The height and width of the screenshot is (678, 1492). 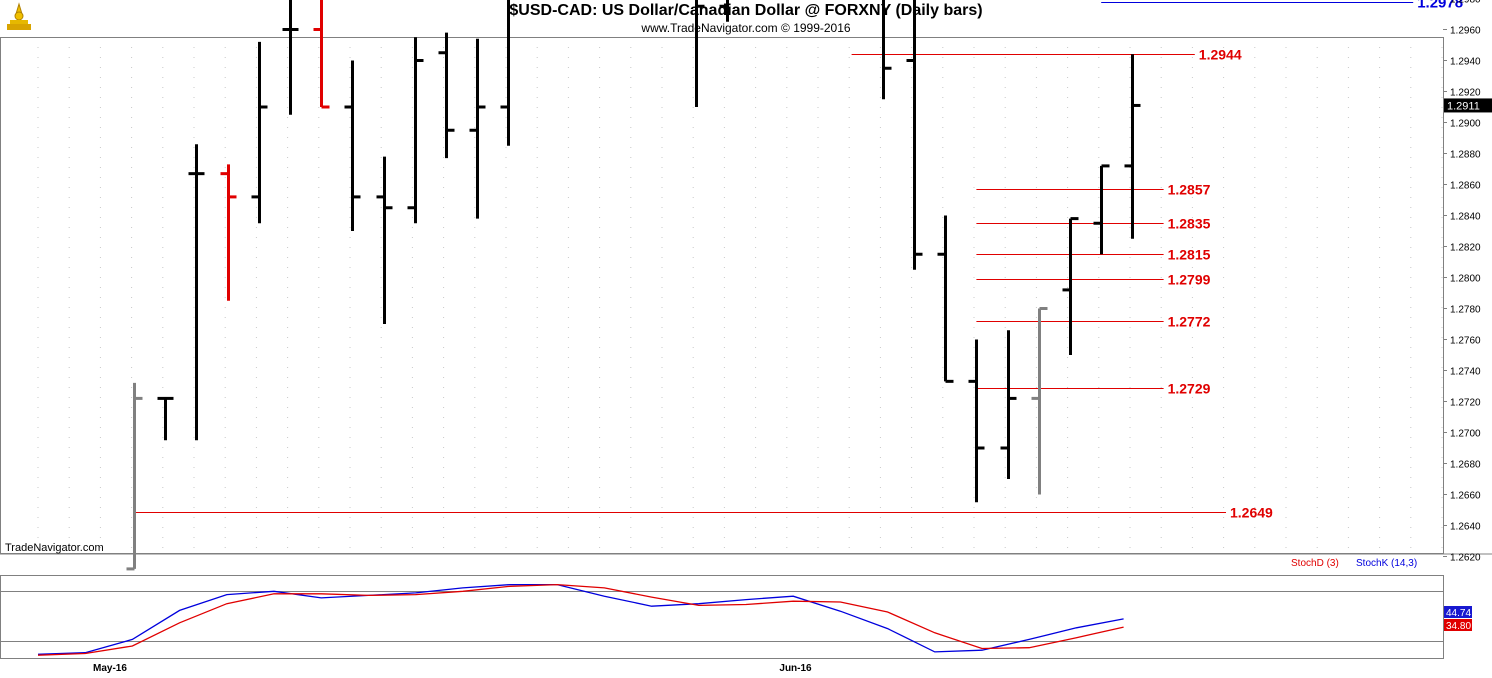 I want to click on legend-stochd: StochD (3), so click(x=1315, y=563).